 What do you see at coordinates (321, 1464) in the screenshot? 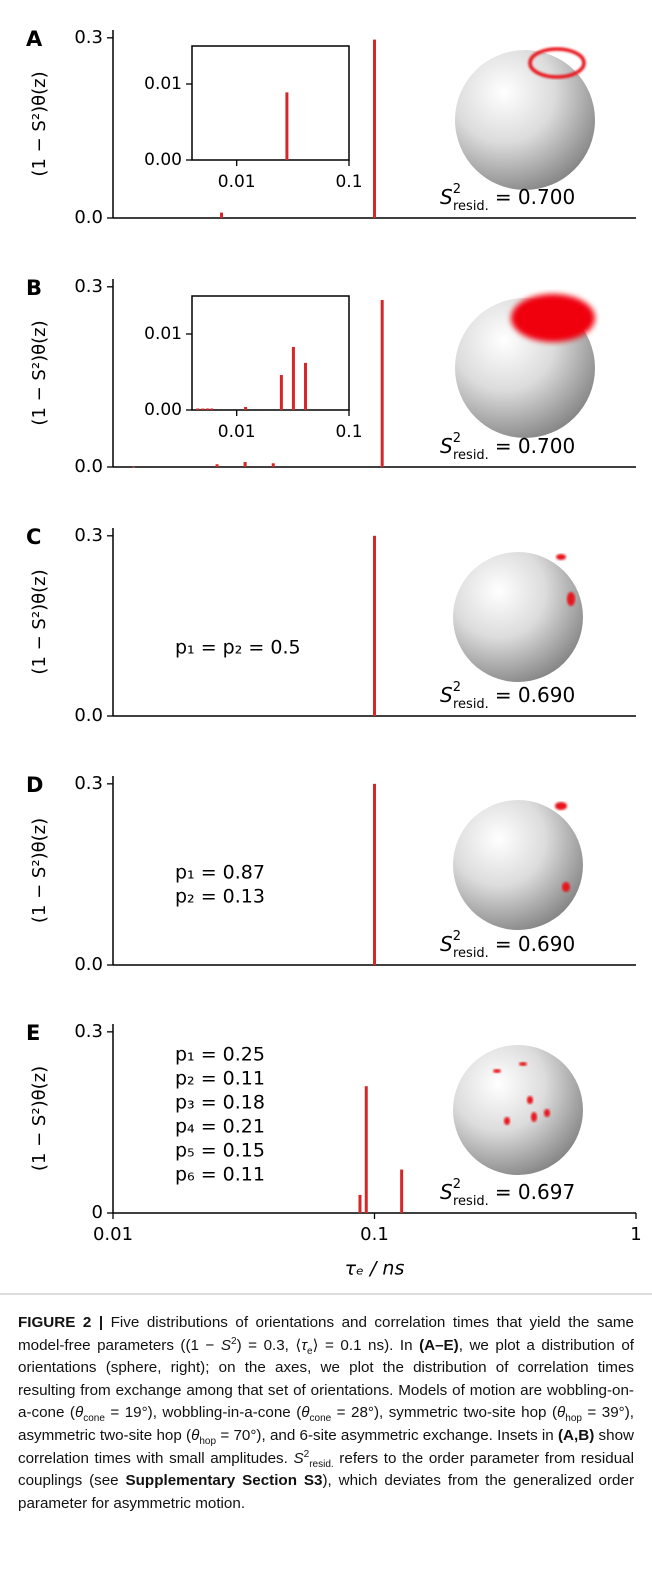
I see `caption-segment: resid.` at bounding box center [321, 1464].